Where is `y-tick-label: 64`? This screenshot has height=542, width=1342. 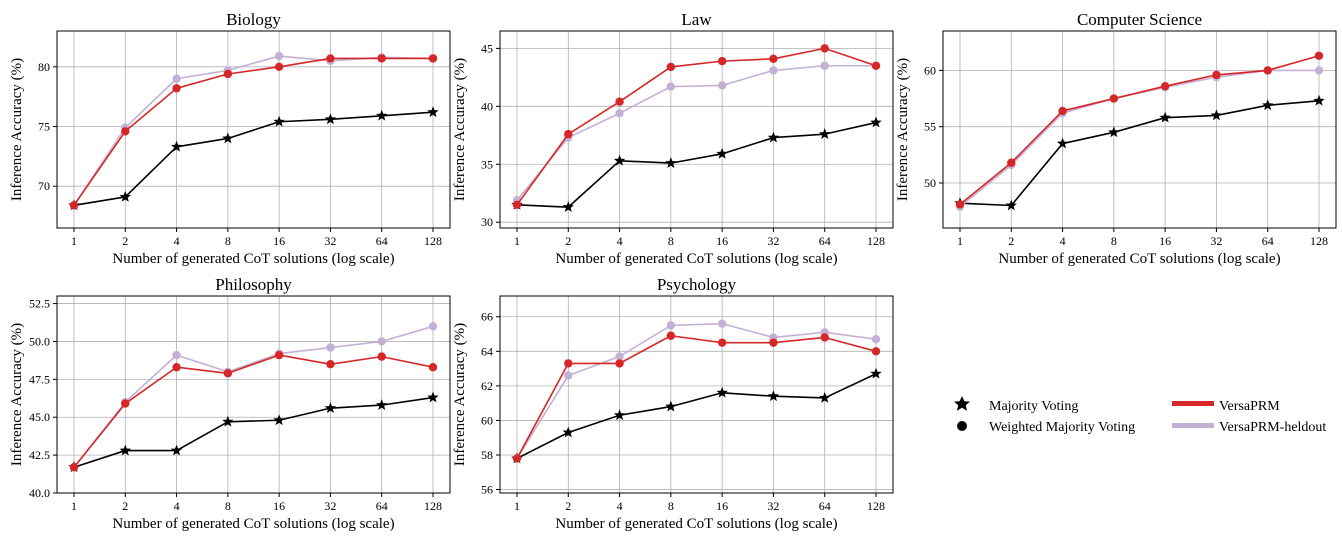 y-tick-label: 64 is located at coordinates (487, 351).